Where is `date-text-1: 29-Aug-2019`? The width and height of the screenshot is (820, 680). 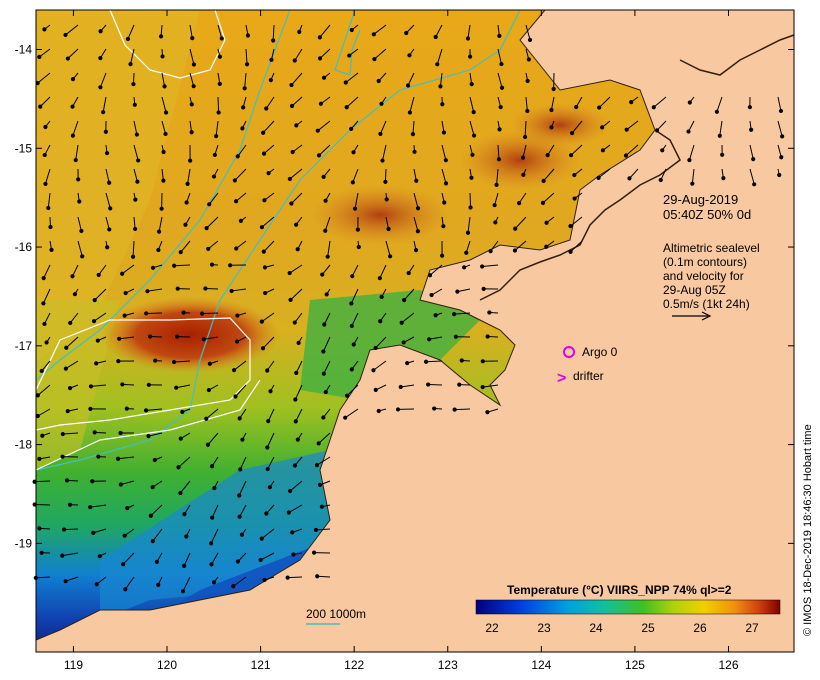
date-text-1: 29-Aug-2019 is located at coordinates (700, 199).